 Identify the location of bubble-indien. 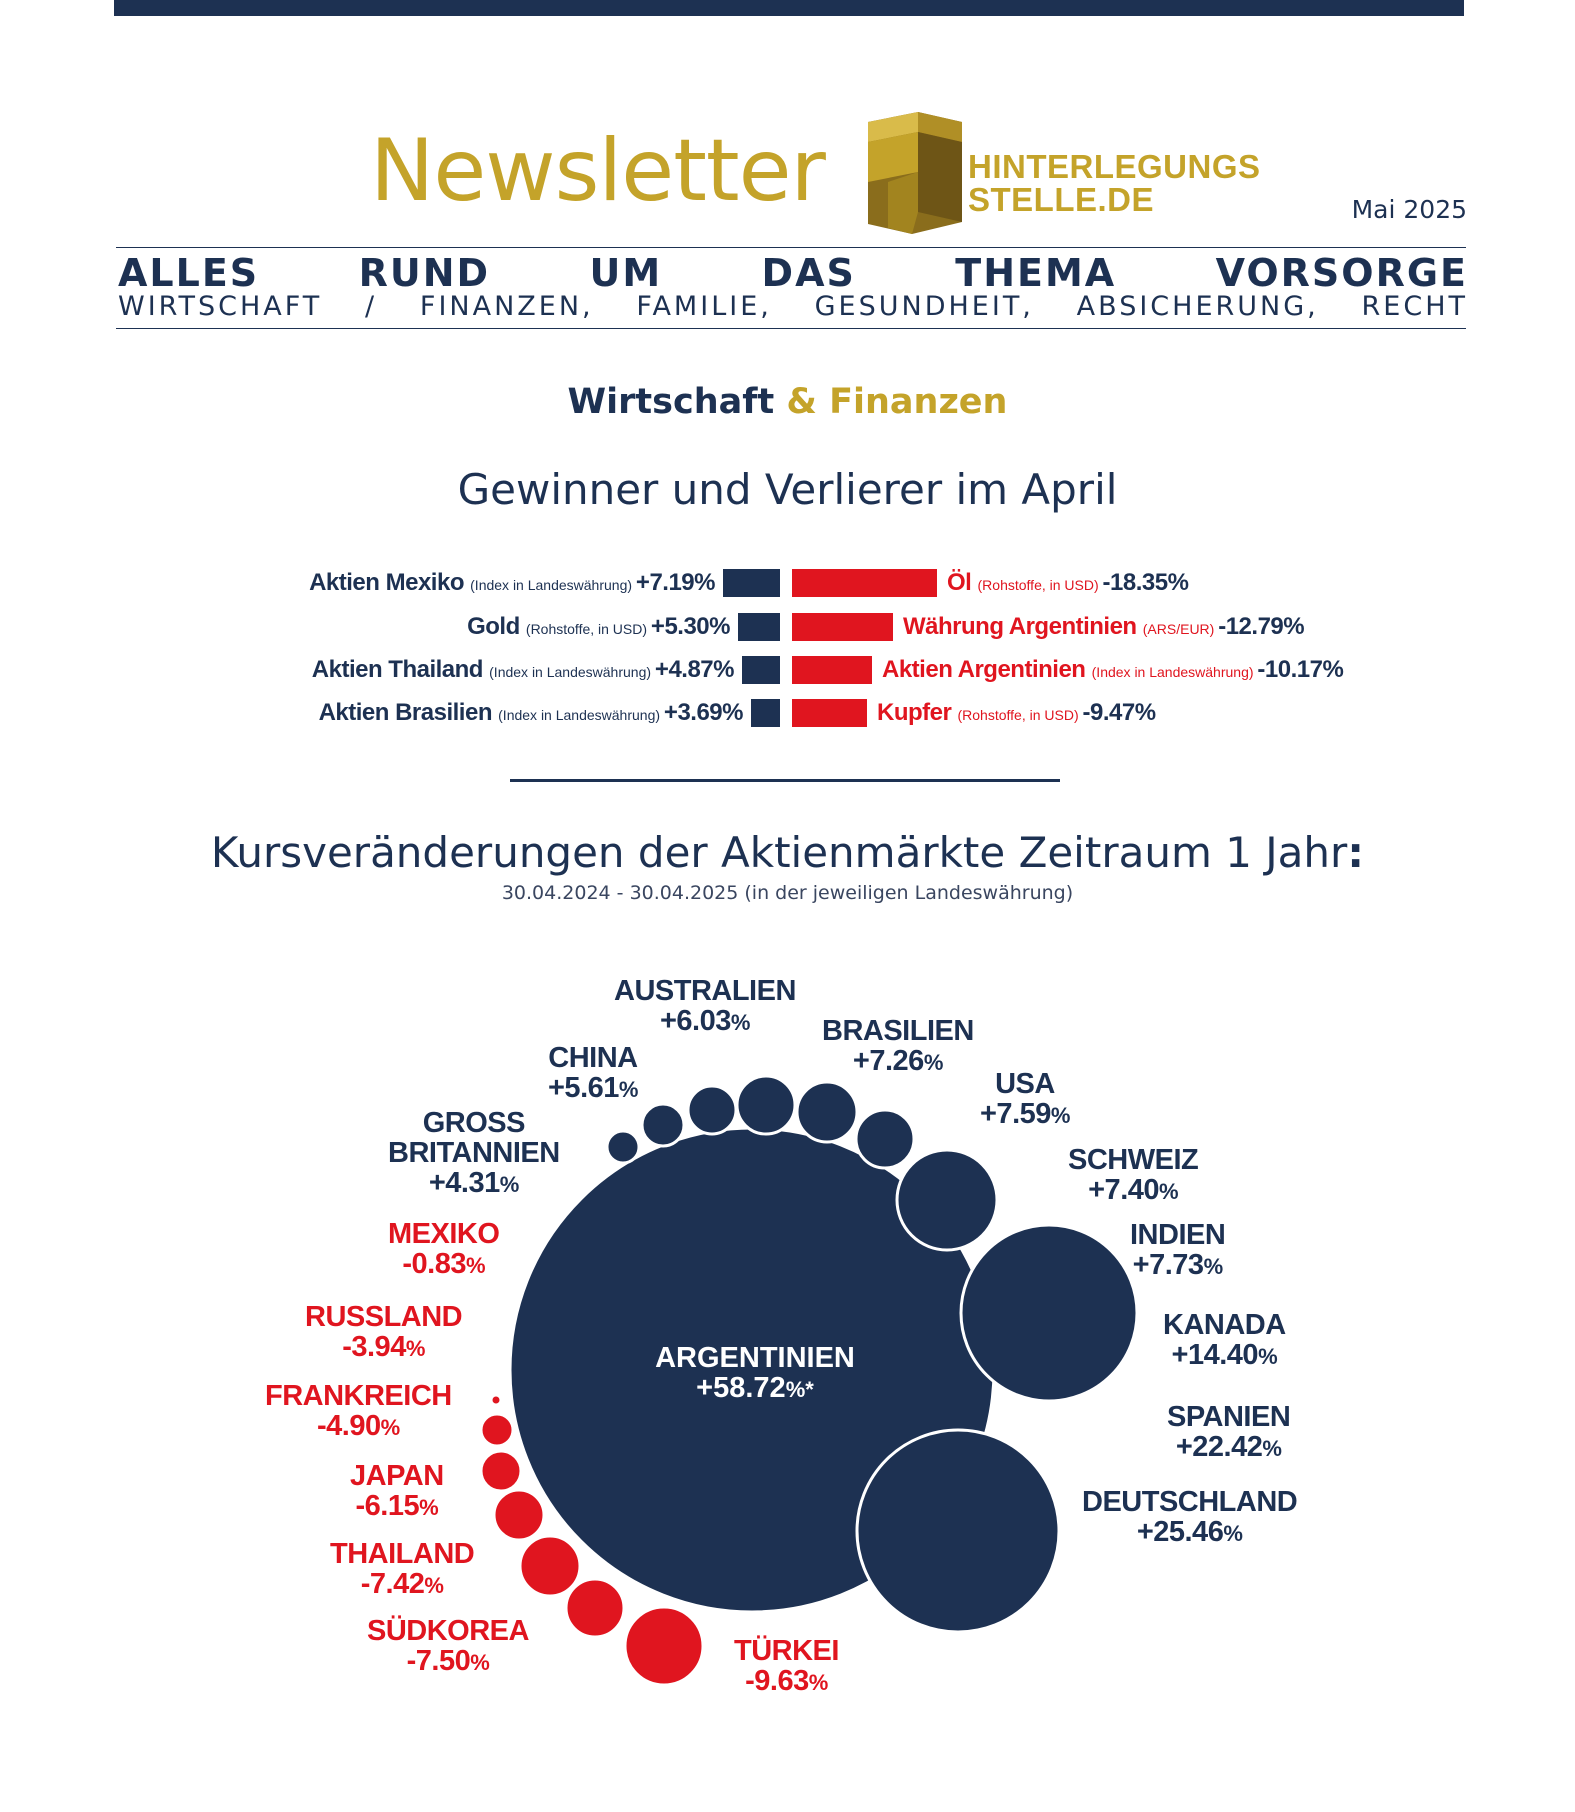
(947, 1200).